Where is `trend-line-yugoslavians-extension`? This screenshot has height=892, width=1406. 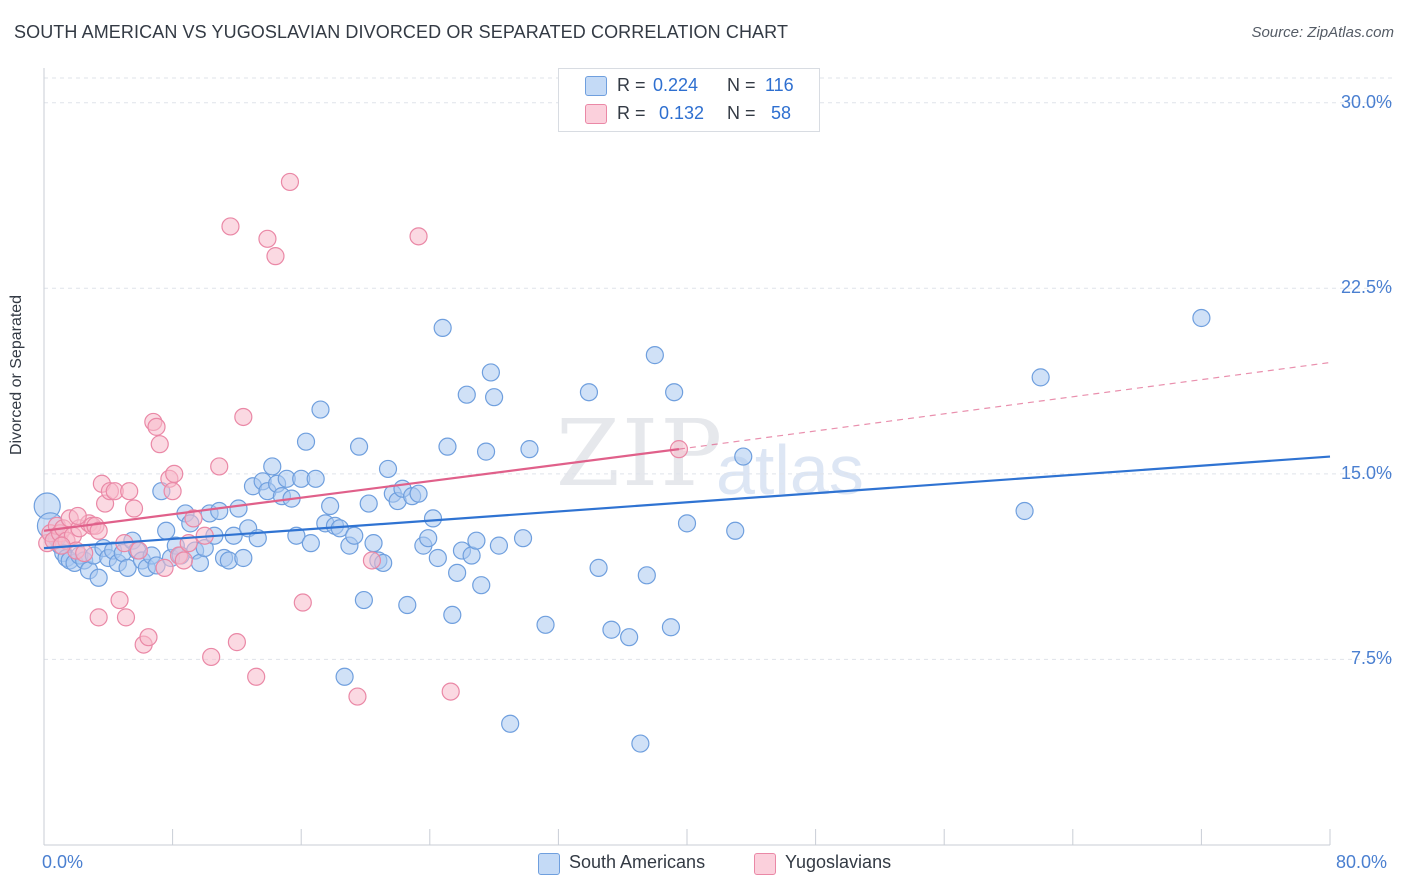 trend-line-yugoslavians-extension is located at coordinates (1004, 405).